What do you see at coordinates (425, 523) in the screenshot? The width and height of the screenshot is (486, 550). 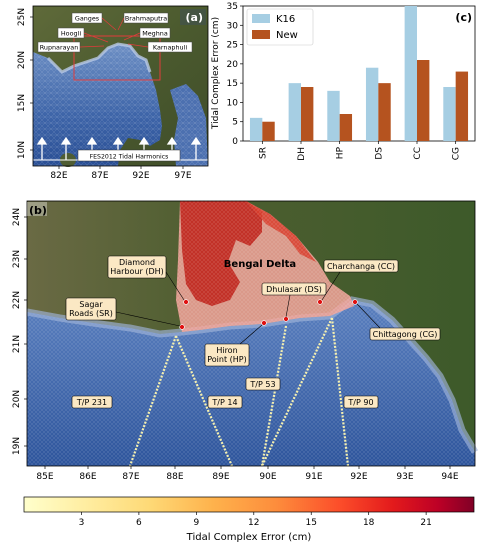 I see `colorbar-tick-label: 21` at bounding box center [425, 523].